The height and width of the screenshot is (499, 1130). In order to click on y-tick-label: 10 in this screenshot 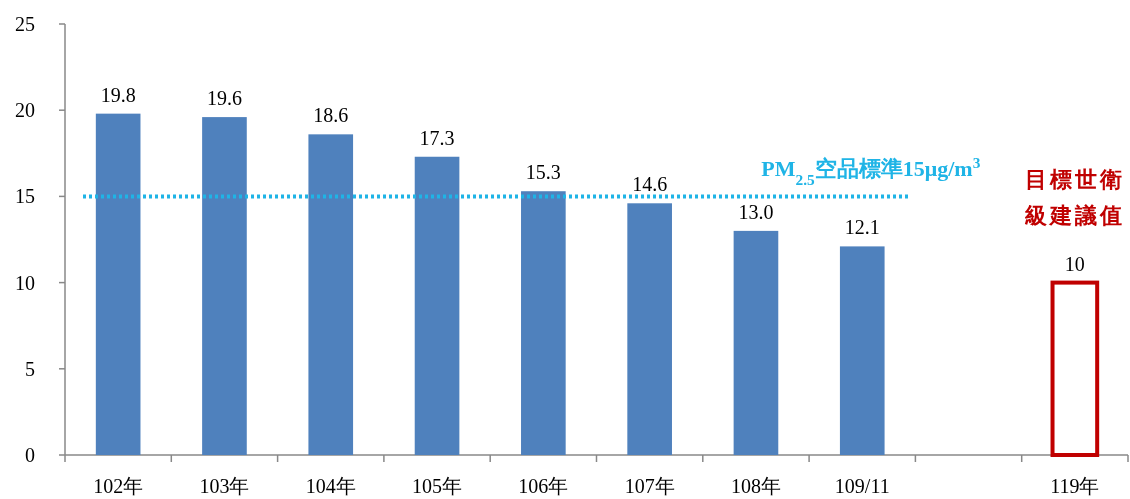, I will do `click(25, 282)`.